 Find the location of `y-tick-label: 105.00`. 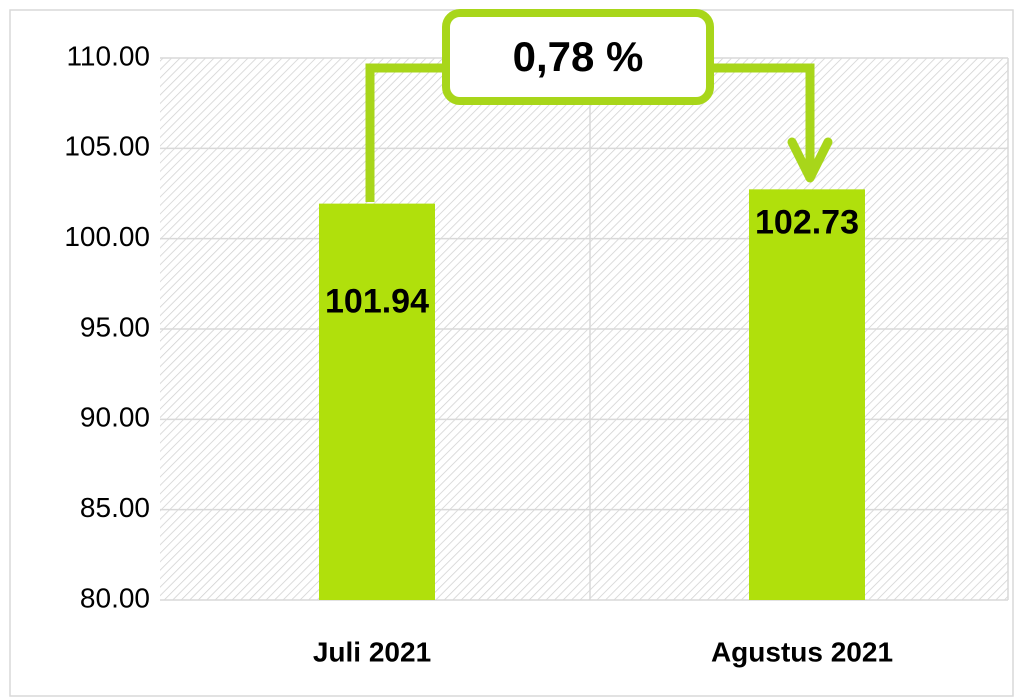

y-tick-label: 105.00 is located at coordinates (107, 146).